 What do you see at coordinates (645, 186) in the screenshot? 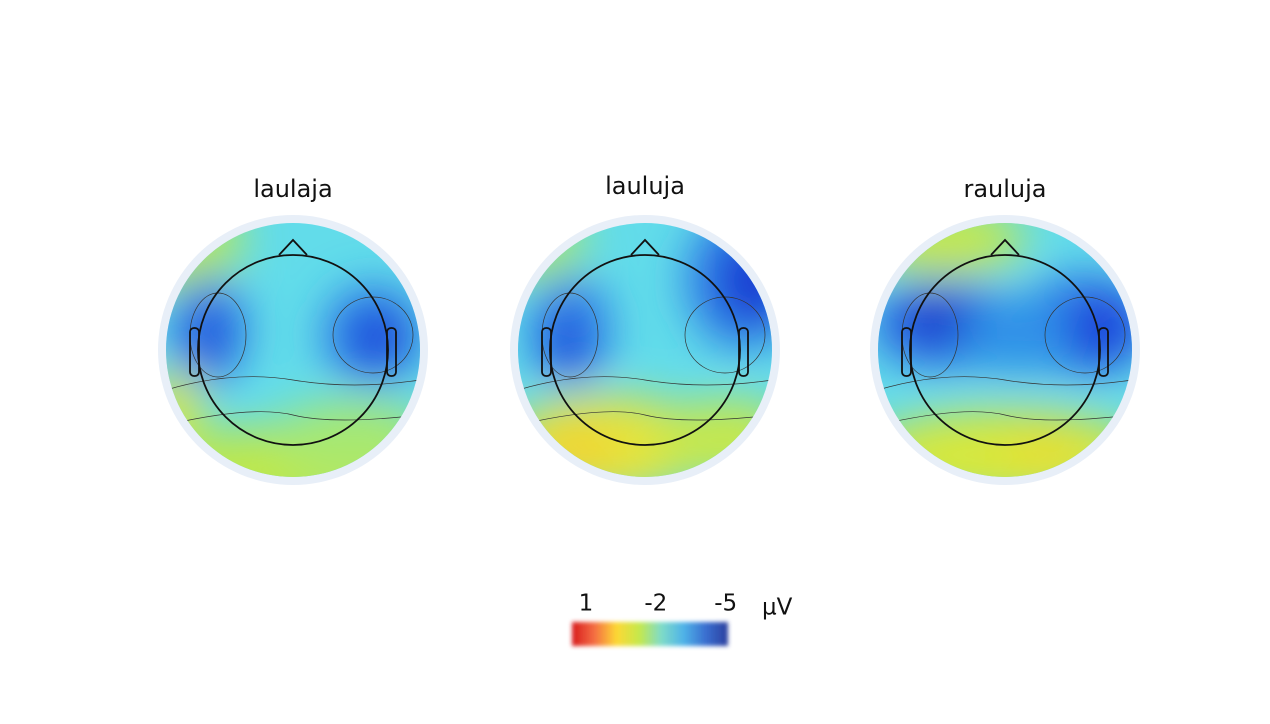
I see `map-title: lauluja` at bounding box center [645, 186].